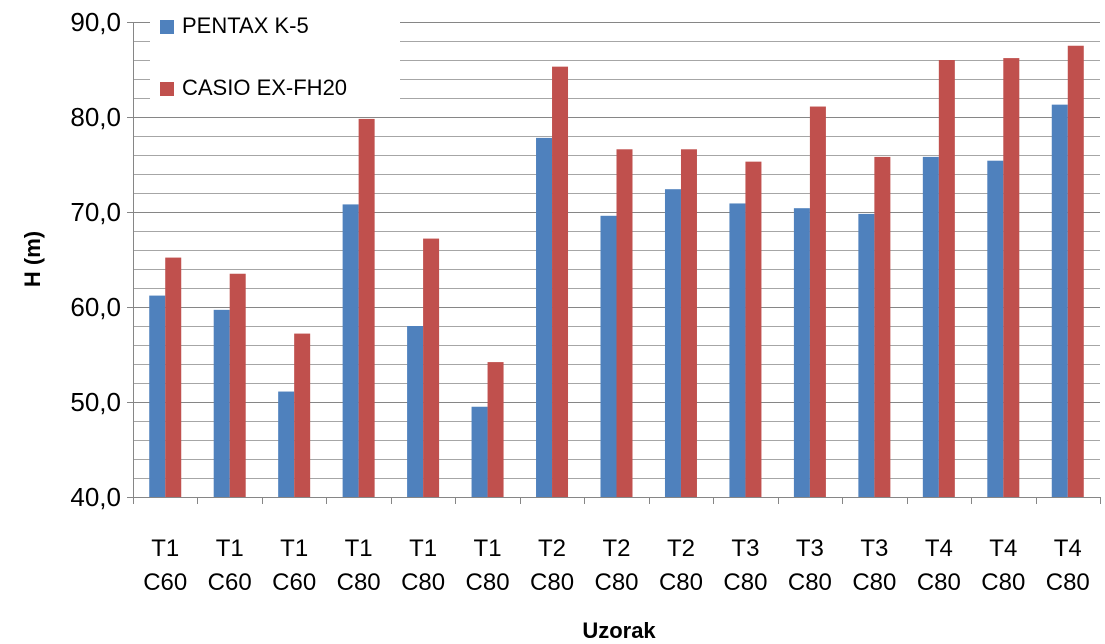 The width and height of the screenshot is (1105, 644). I want to click on y-tick-label: 50,0, so click(95, 402).